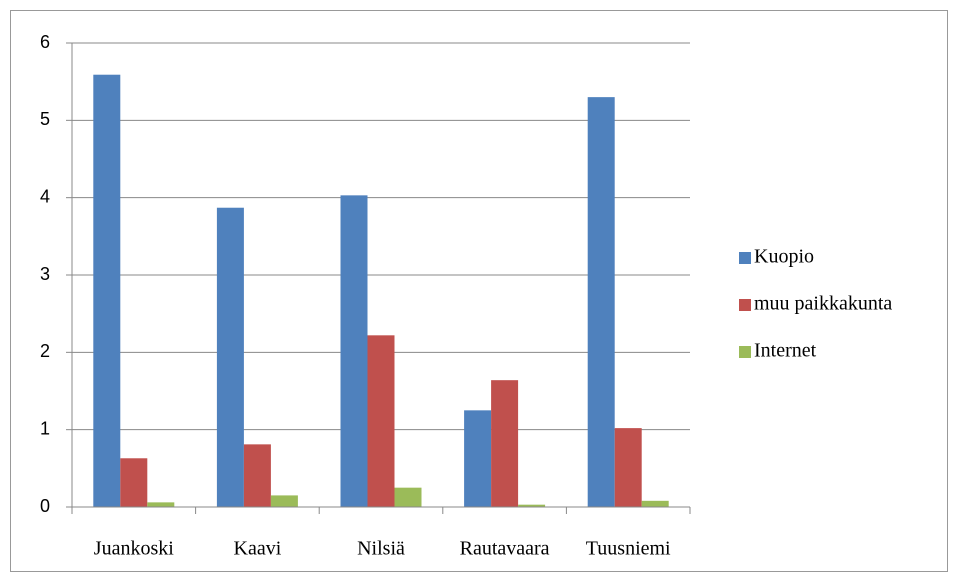 Image resolution: width=958 pixels, height=582 pixels. I want to click on x-tick-label: Kaavi, so click(258, 549).